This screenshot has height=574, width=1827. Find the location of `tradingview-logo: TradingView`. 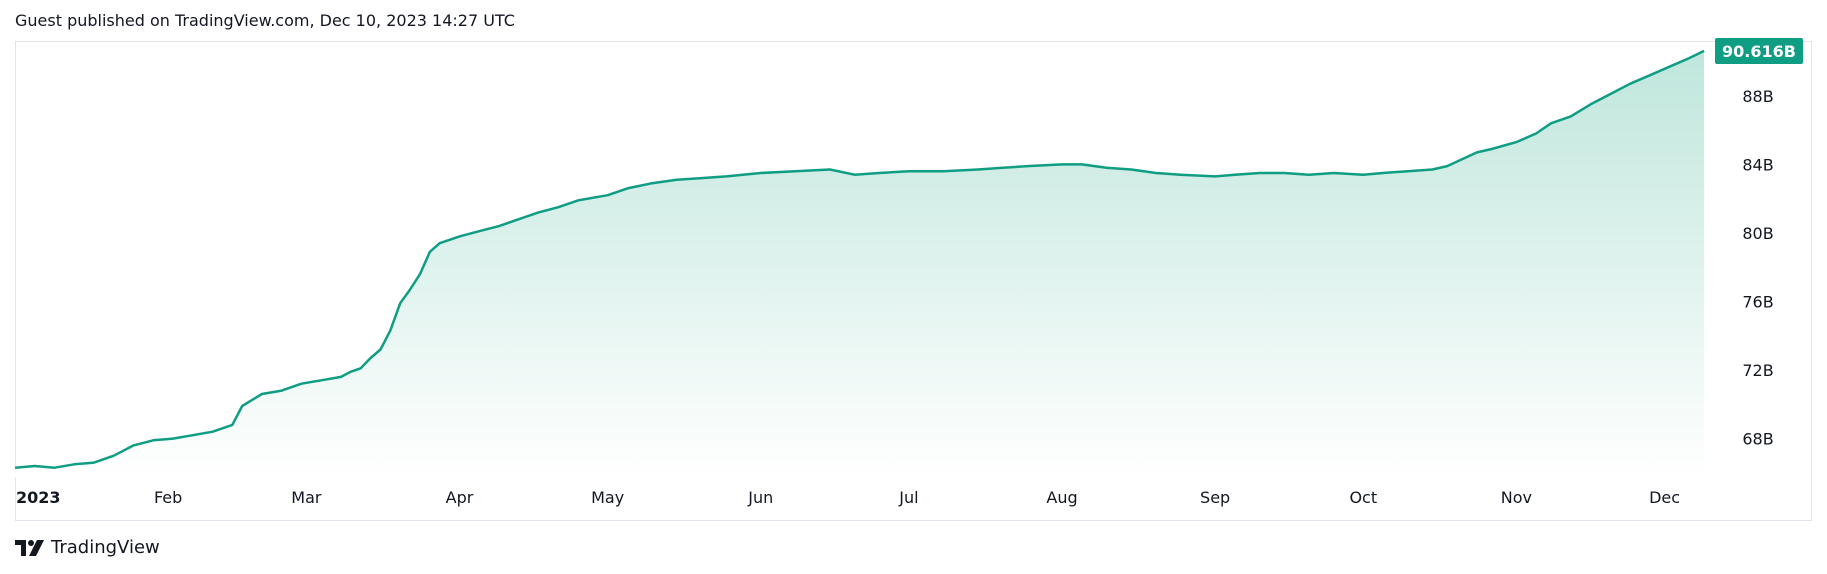

tradingview-logo: TradingView is located at coordinates (87, 547).